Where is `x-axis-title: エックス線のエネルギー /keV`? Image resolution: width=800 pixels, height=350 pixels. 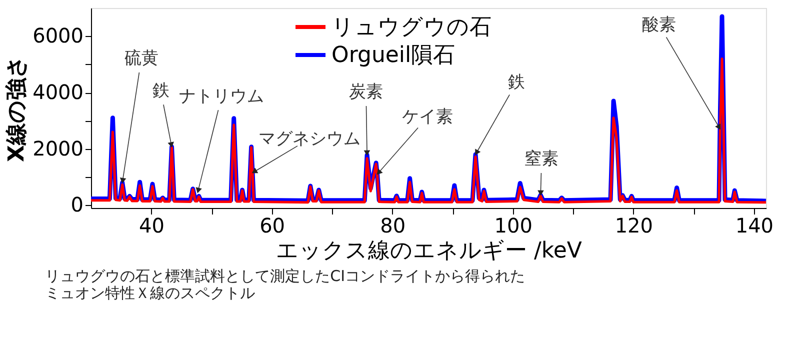 x-axis-title: エックス線のエネルギー /keV is located at coordinates (429, 251).